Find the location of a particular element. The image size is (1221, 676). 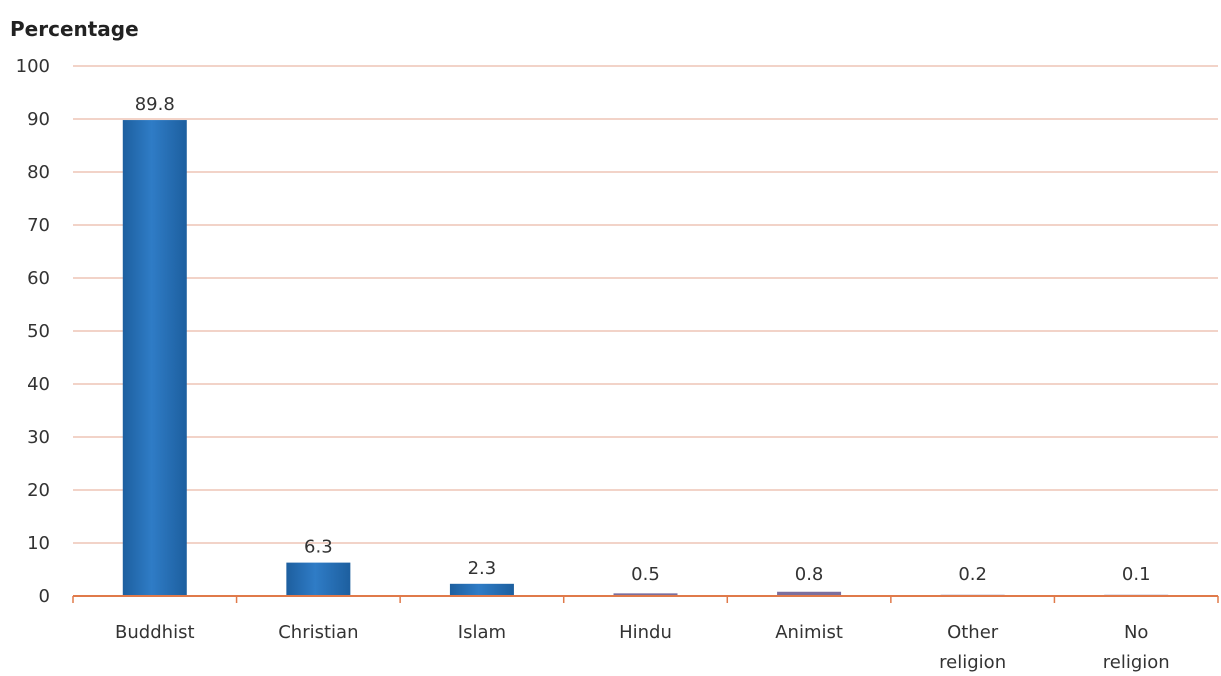

y-axis-ticks: 0 10 20 30 40 50 60 70 80 90 100 is located at coordinates (33, 331).